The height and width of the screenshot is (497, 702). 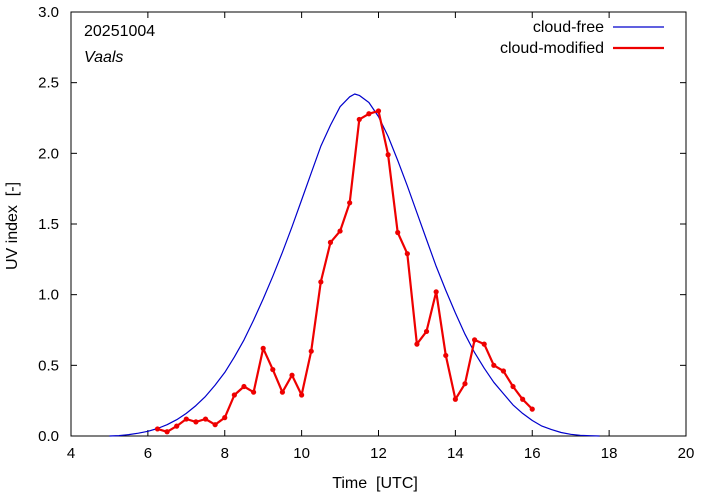 I want to click on x-tick-label: 14, so click(x=455, y=453).